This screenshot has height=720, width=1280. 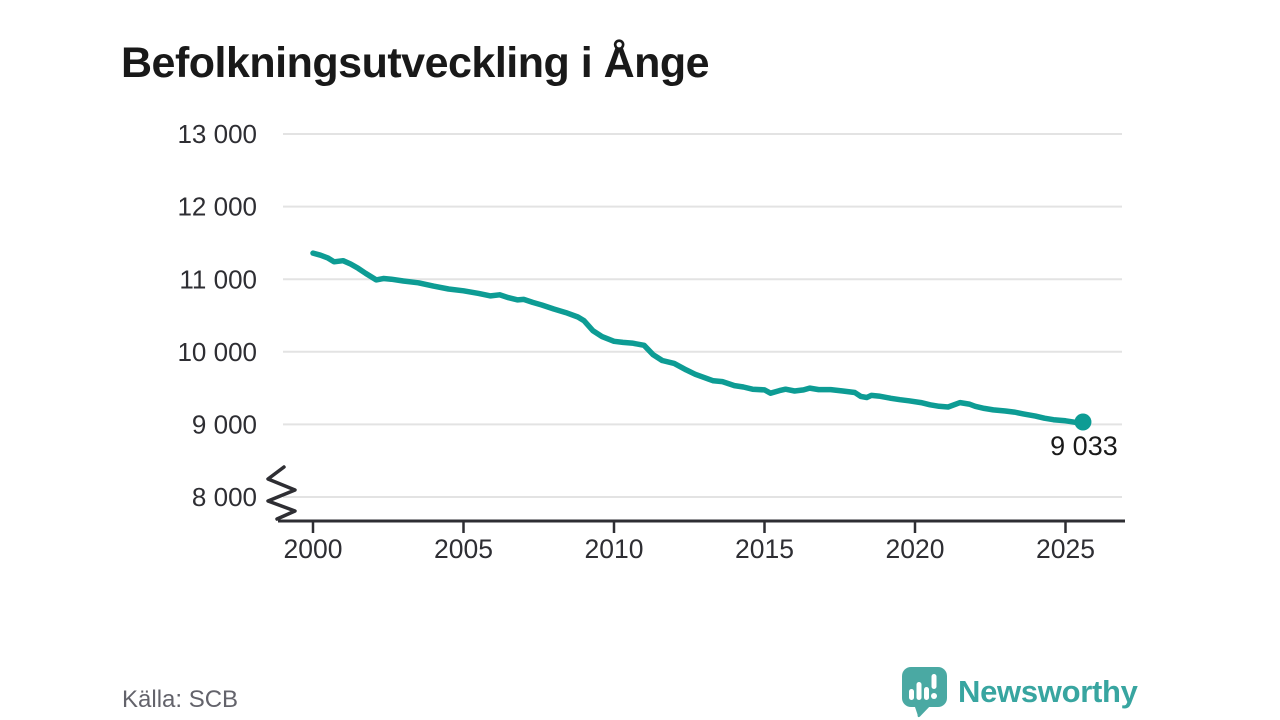 I want to click on axis-break-icon, so click(x=281, y=493).